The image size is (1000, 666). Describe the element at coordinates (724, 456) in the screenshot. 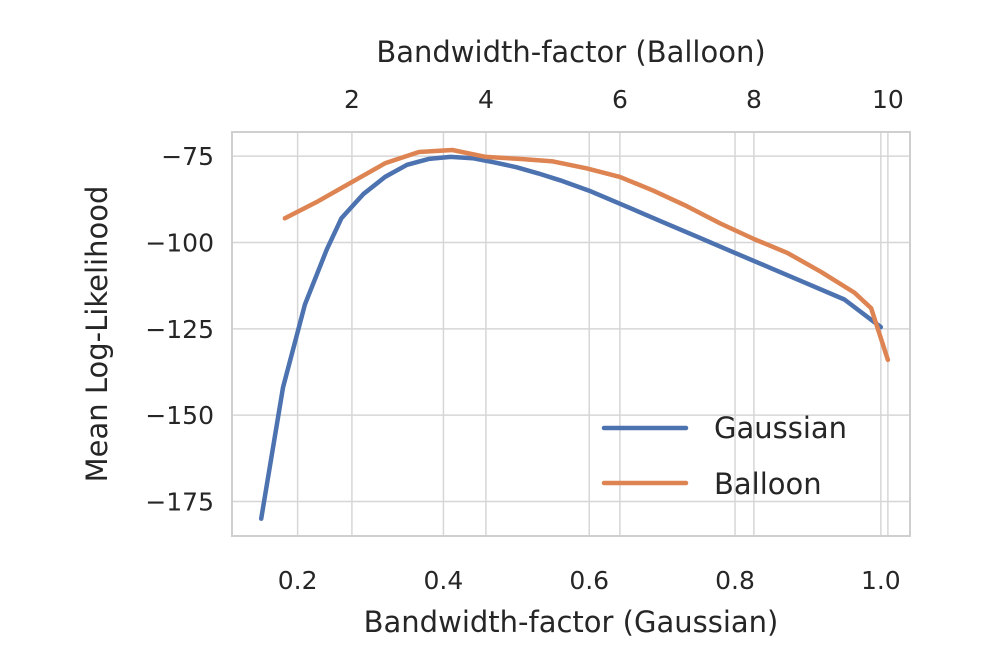

I see `legend: Gaussian Balloon` at that location.